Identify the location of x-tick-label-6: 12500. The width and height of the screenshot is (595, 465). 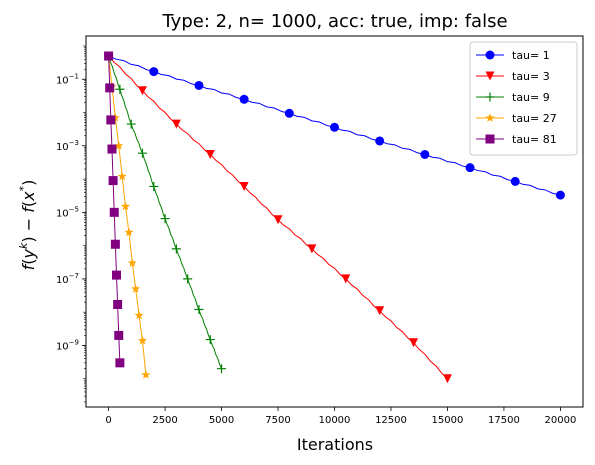
(391, 420).